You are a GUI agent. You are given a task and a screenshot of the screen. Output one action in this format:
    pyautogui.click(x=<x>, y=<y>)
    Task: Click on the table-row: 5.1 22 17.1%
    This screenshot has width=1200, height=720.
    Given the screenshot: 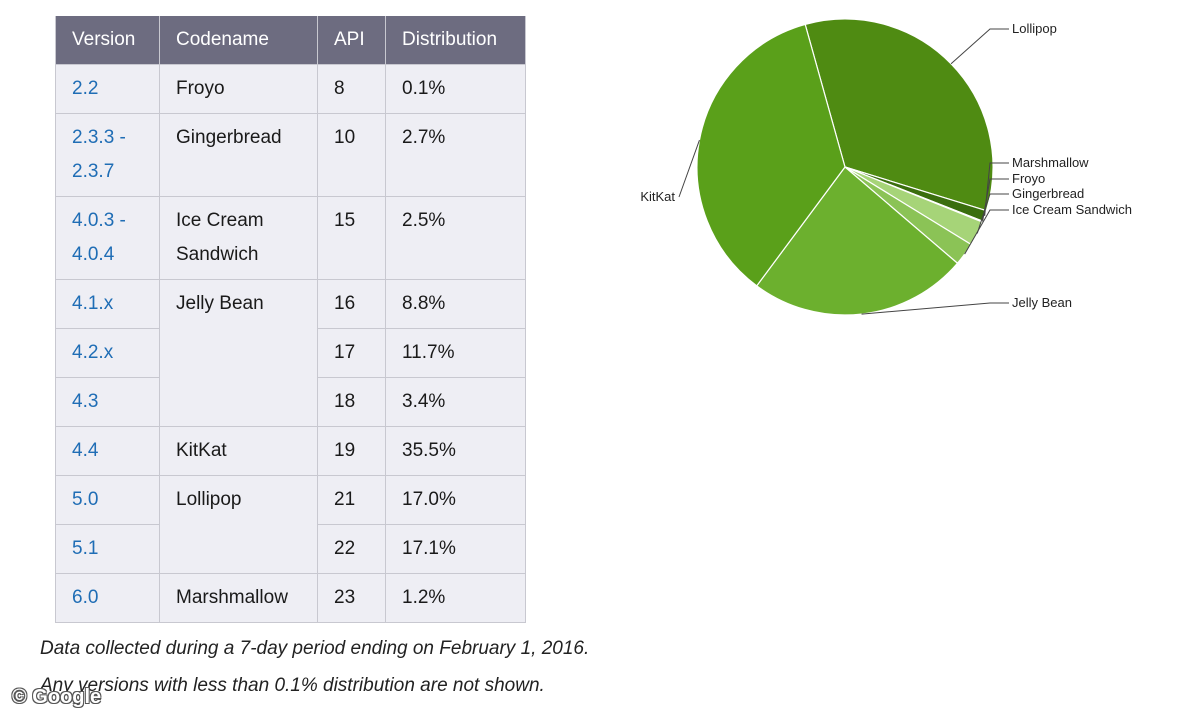 What is the action you would take?
    pyautogui.click(x=290, y=549)
    